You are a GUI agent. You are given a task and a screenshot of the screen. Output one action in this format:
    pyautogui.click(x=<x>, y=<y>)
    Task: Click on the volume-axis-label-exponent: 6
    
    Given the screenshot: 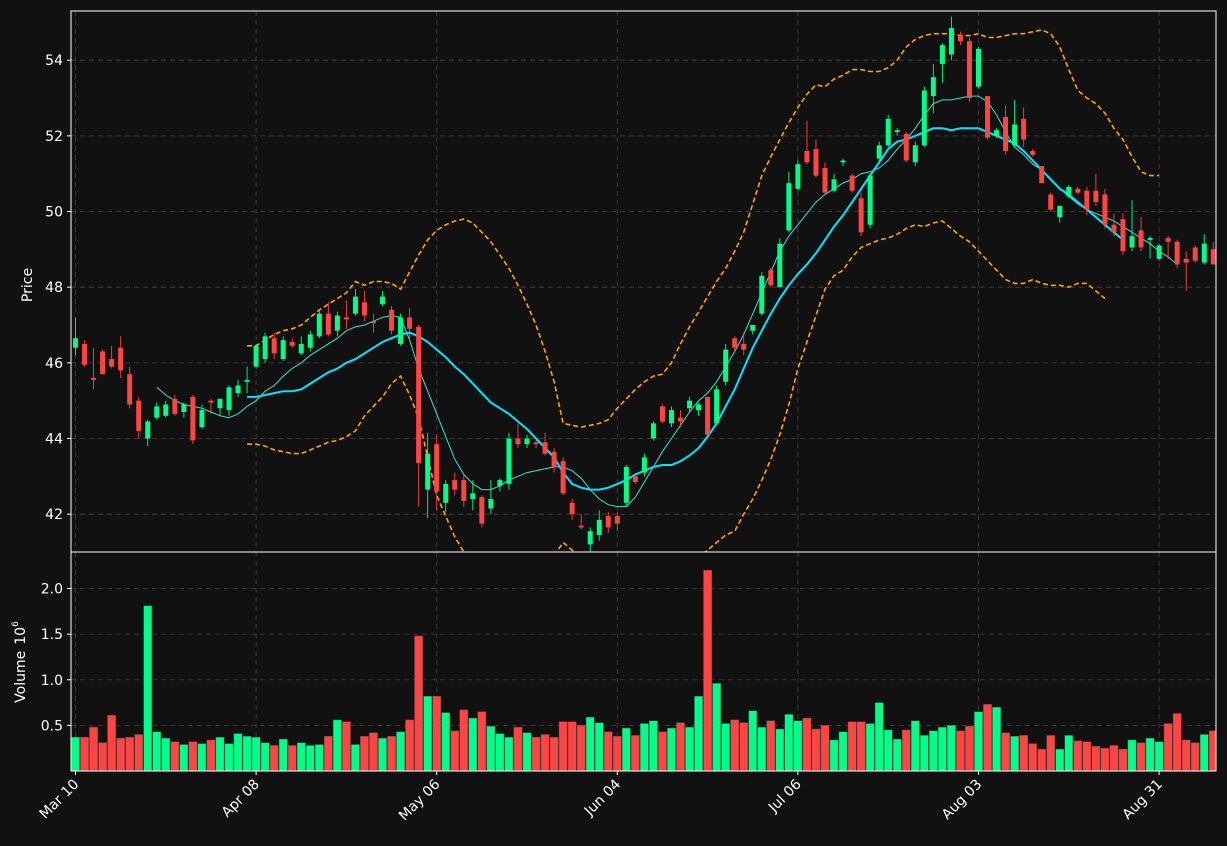 What is the action you would take?
    pyautogui.click(x=16, y=624)
    